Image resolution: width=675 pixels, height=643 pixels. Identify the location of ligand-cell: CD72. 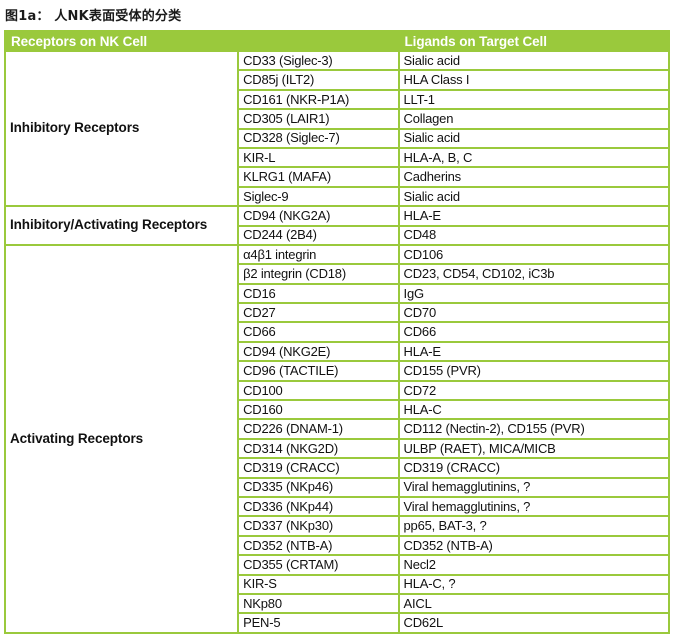
(534, 390).